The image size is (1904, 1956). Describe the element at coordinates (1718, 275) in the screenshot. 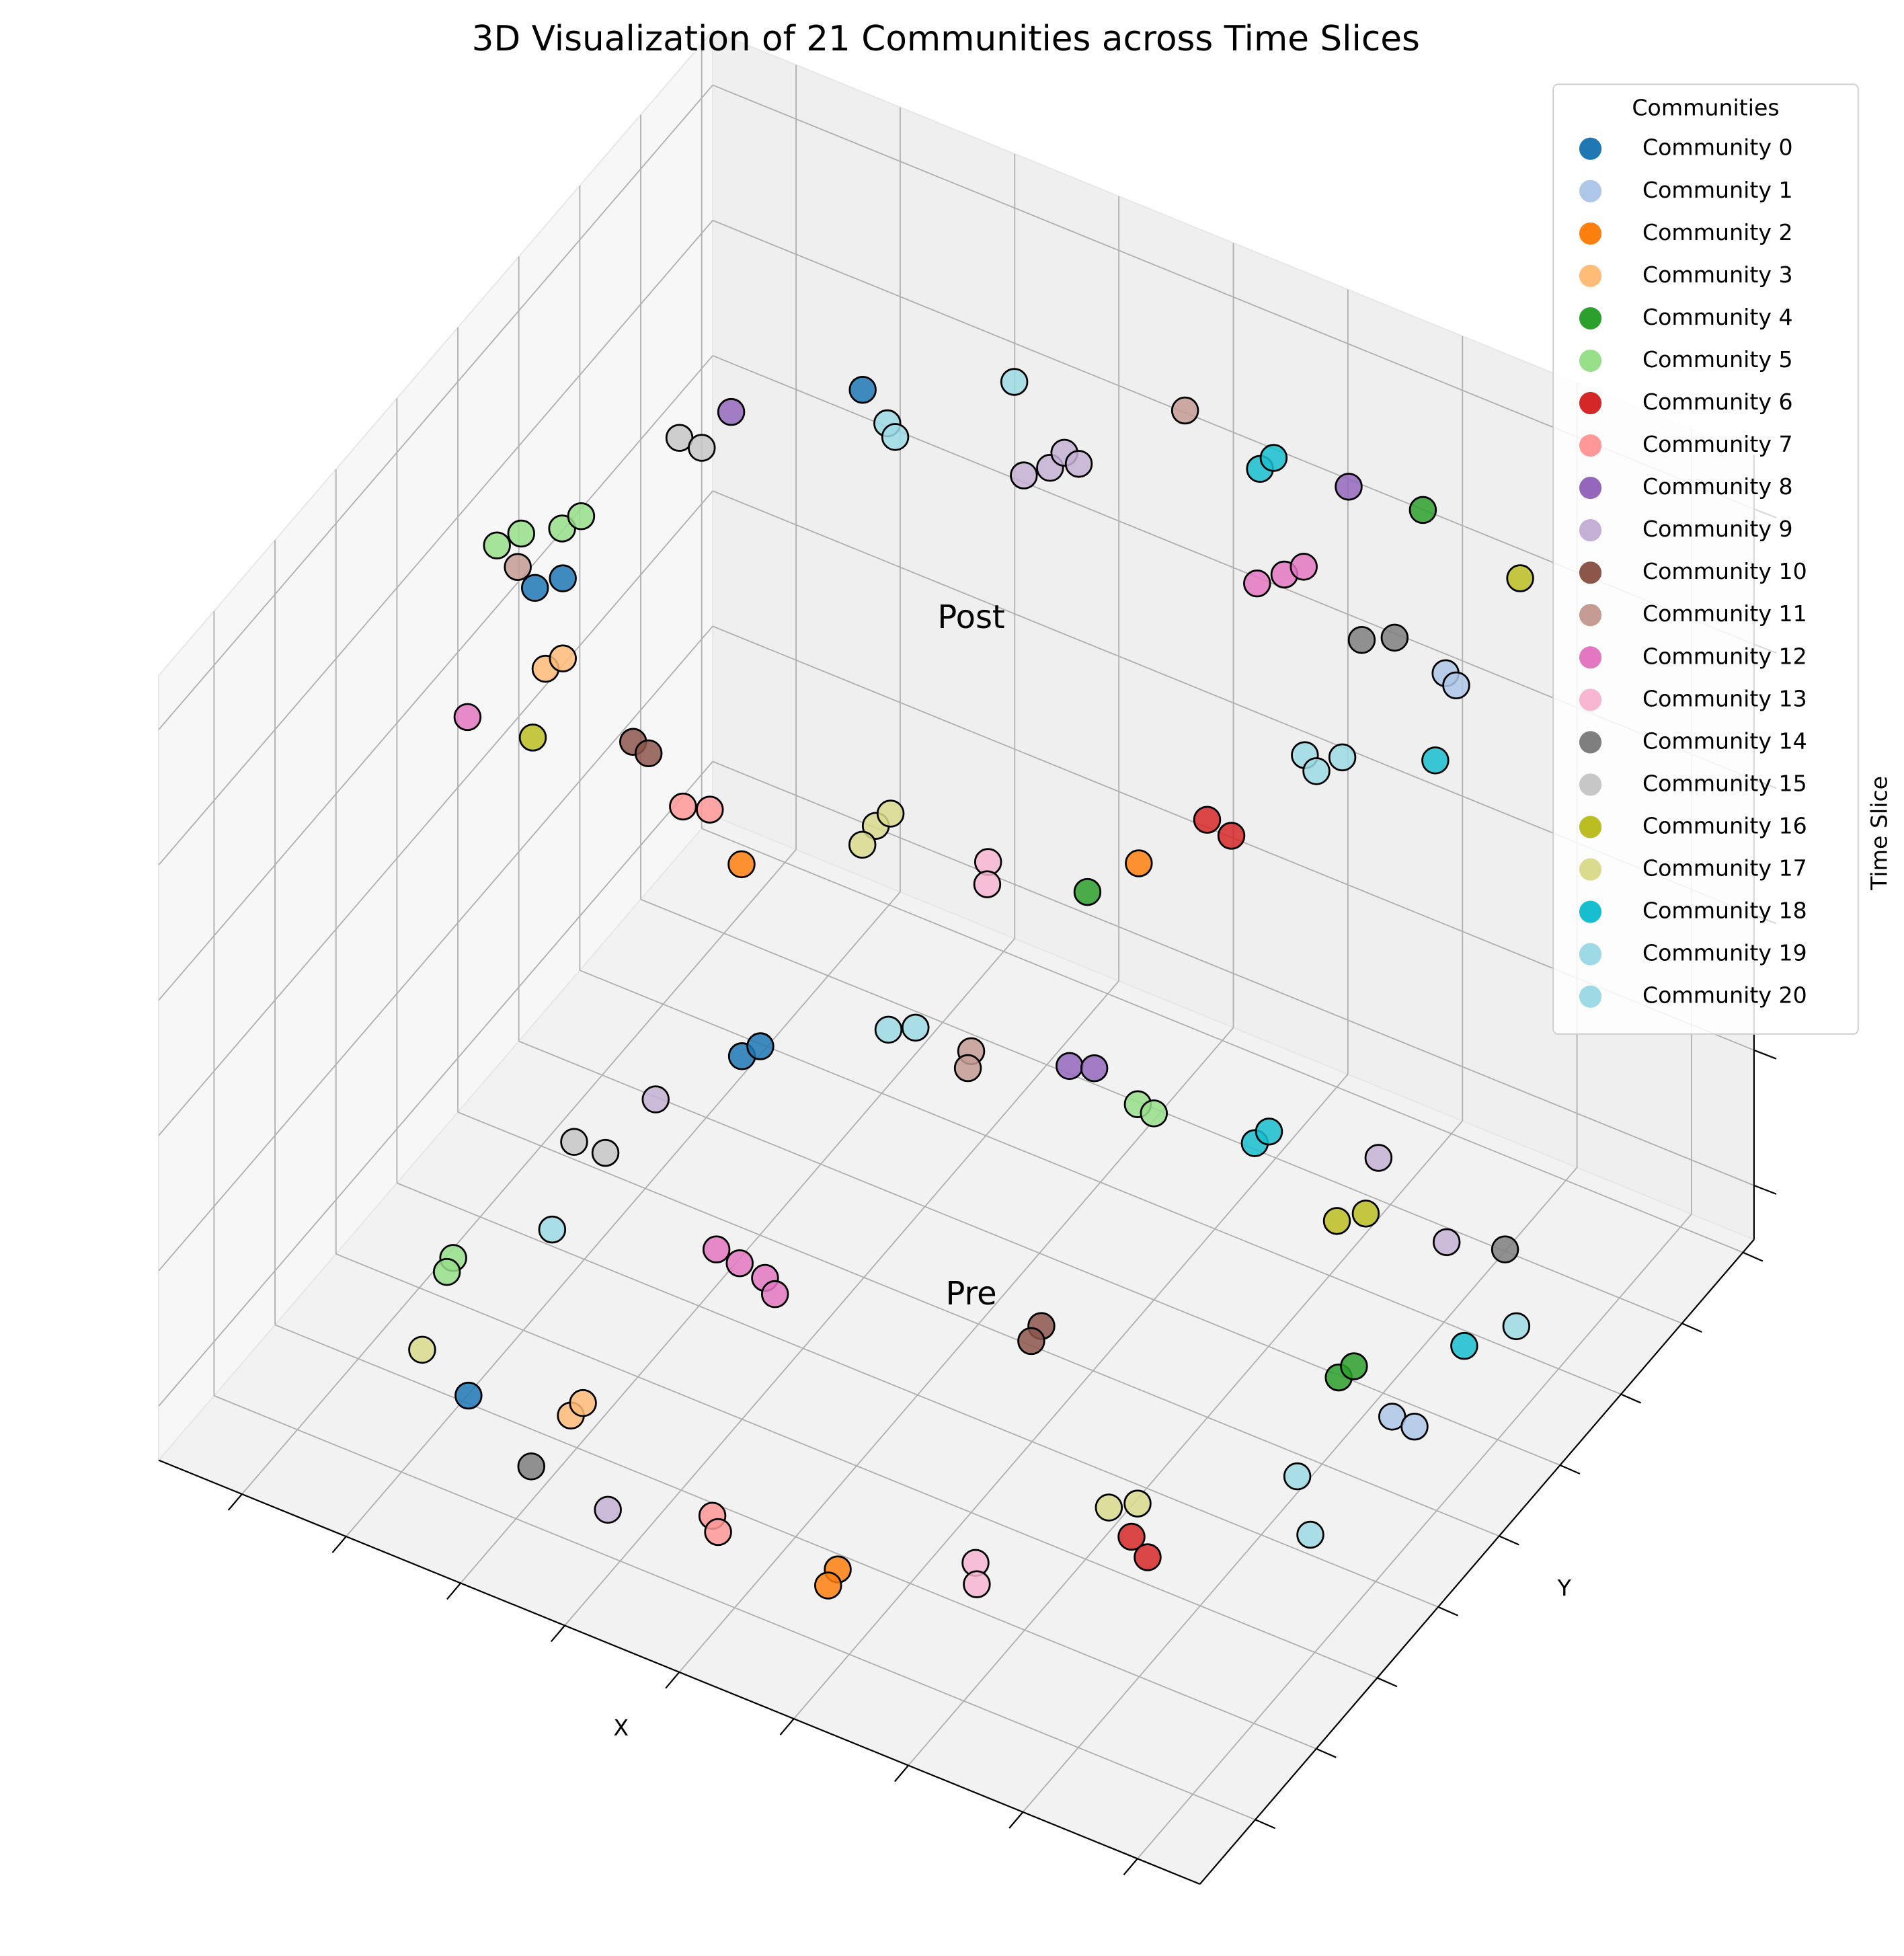

I see `legend-label: Community 3` at that location.